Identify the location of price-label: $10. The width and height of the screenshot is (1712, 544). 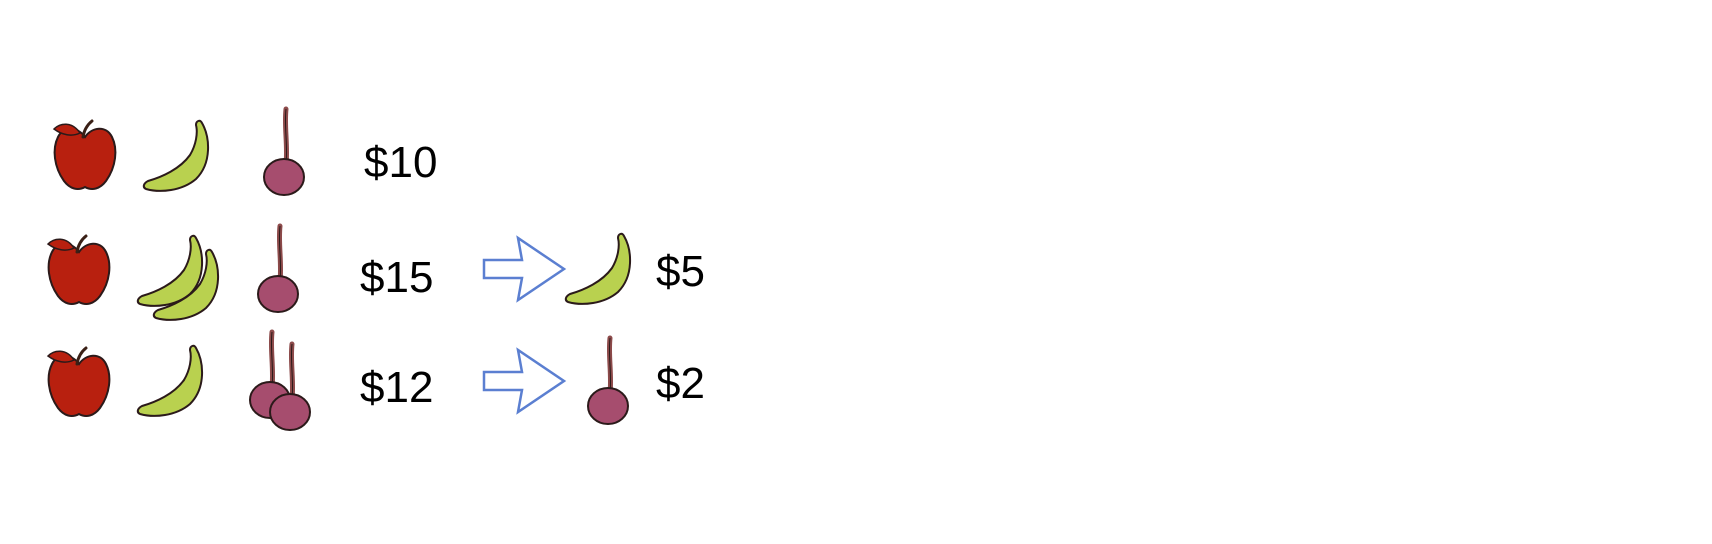
(401, 162).